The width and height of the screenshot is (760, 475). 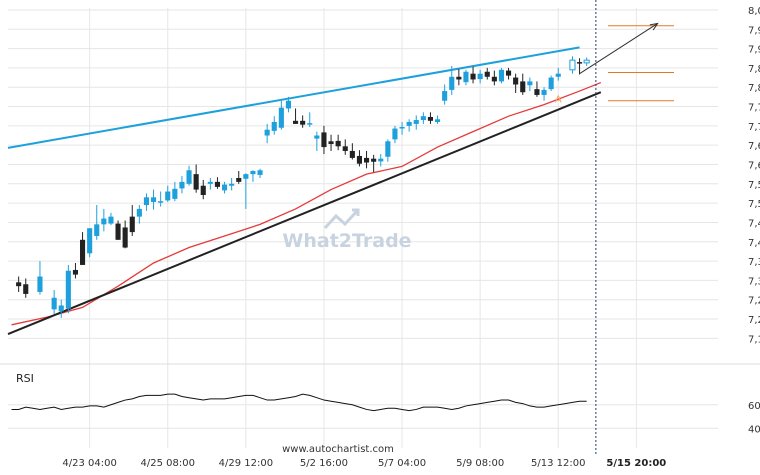 What do you see at coordinates (346, 241) in the screenshot?
I see `watermark-text: What2Trade` at bounding box center [346, 241].